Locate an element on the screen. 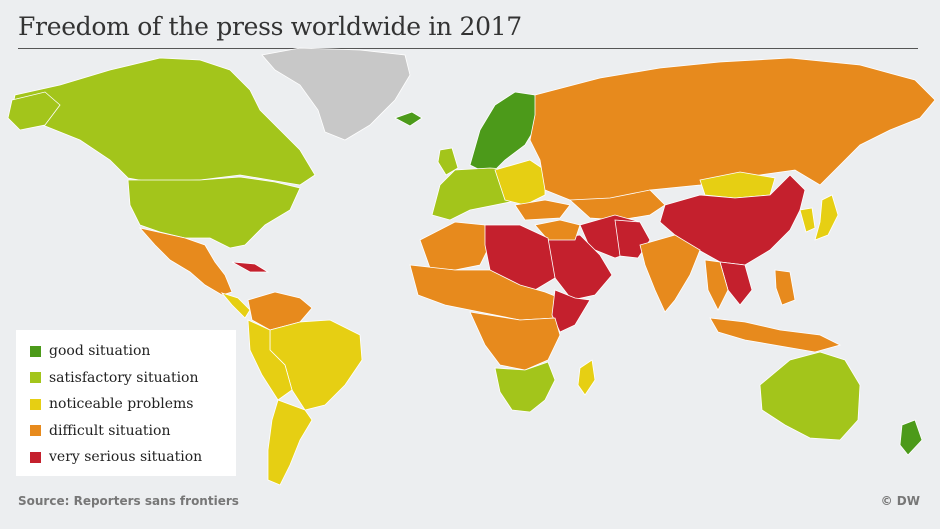 The height and width of the screenshot is (529, 940). legend-item-very-serious: very serious situation is located at coordinates (133, 457).